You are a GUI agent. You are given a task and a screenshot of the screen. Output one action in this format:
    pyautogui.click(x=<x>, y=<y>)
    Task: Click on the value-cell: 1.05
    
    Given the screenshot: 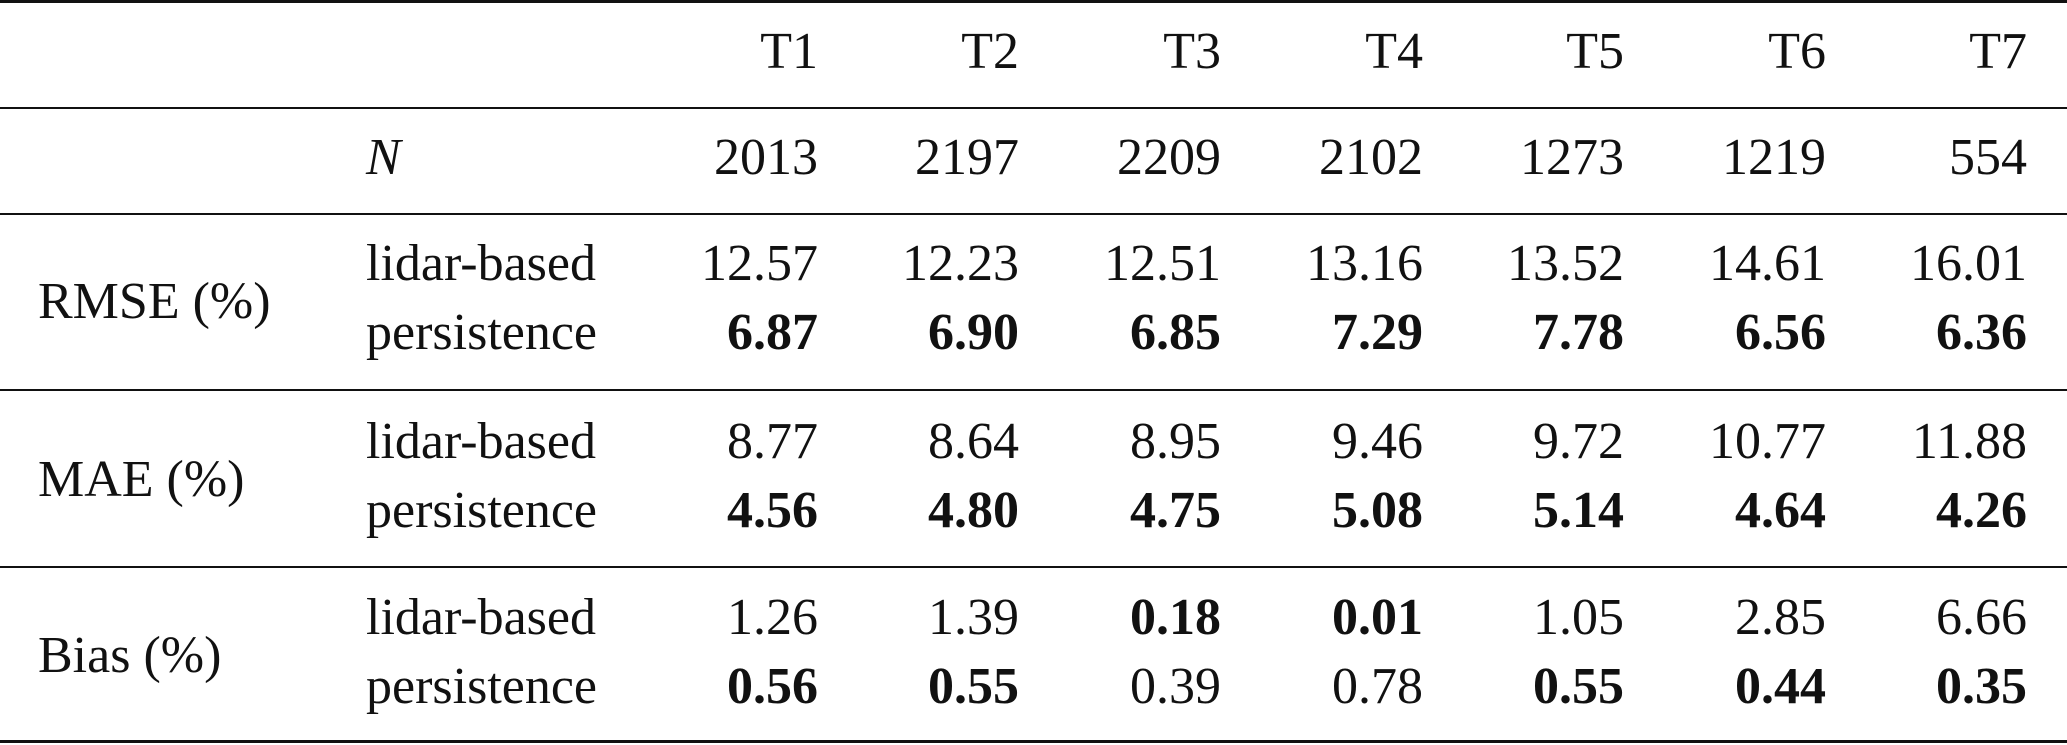 What is the action you would take?
    pyautogui.click(x=1578, y=617)
    